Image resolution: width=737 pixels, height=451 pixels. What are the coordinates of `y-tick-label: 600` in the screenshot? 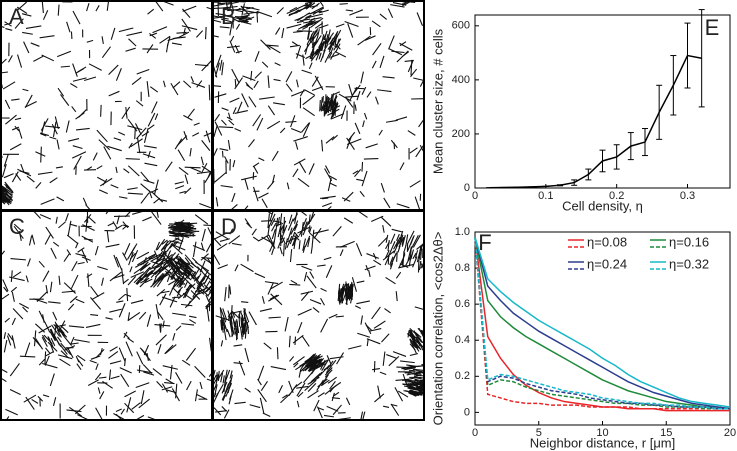 It's located at (461, 26).